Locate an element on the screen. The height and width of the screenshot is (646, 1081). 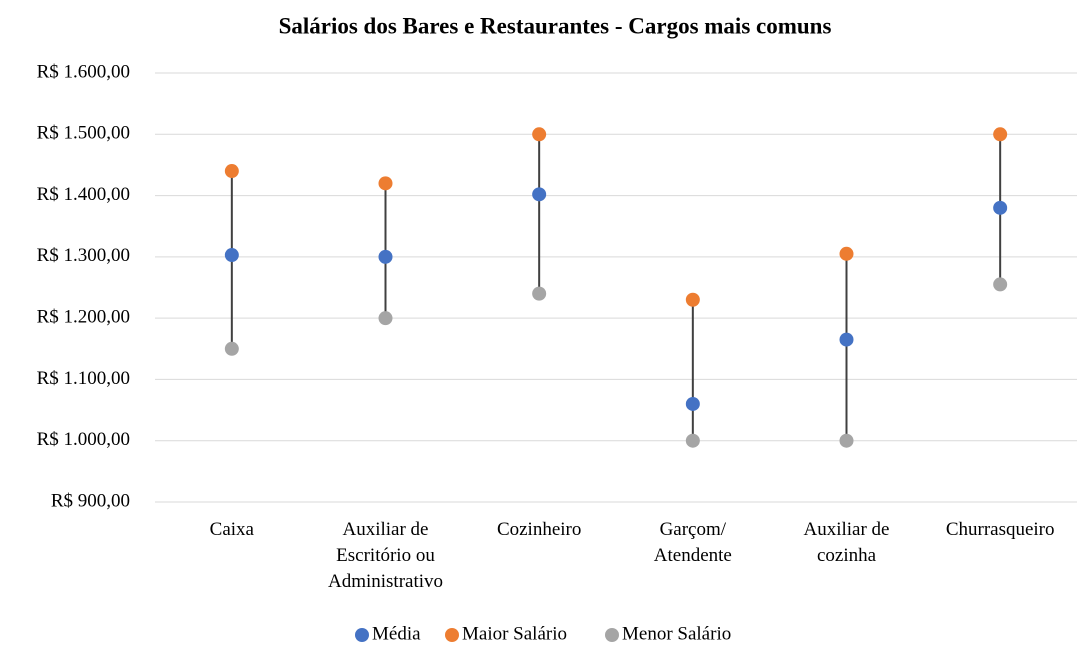
legend-label: Menor Salário is located at coordinates (676, 633).